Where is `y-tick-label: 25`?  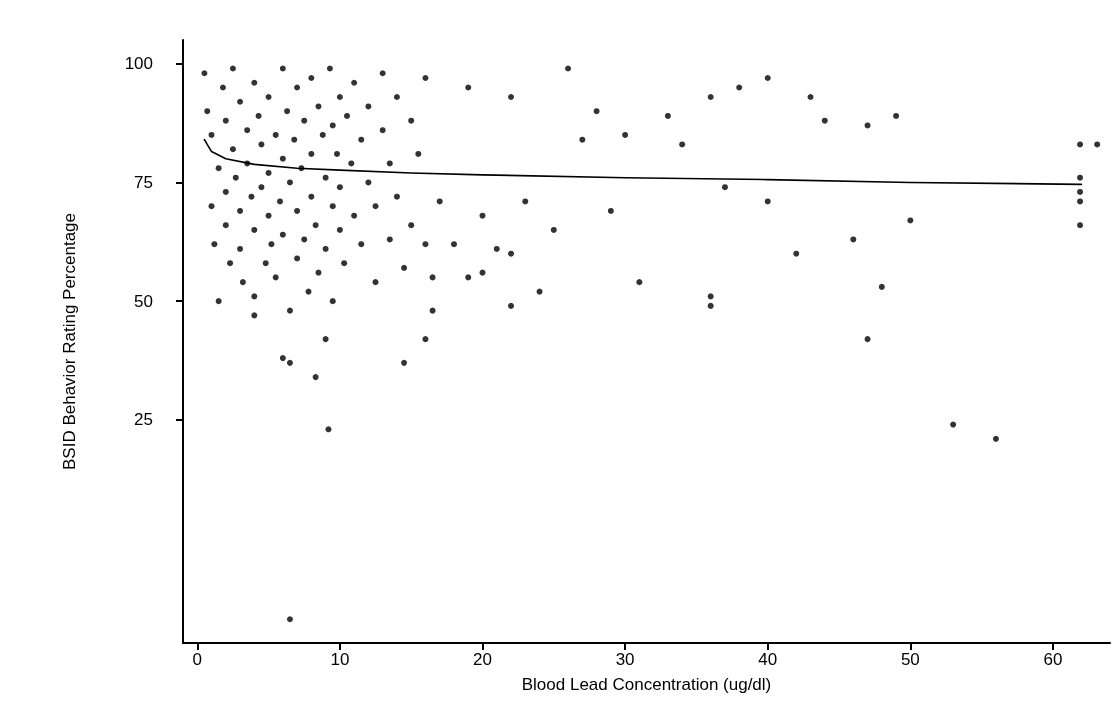 y-tick-label: 25 is located at coordinates (143, 420).